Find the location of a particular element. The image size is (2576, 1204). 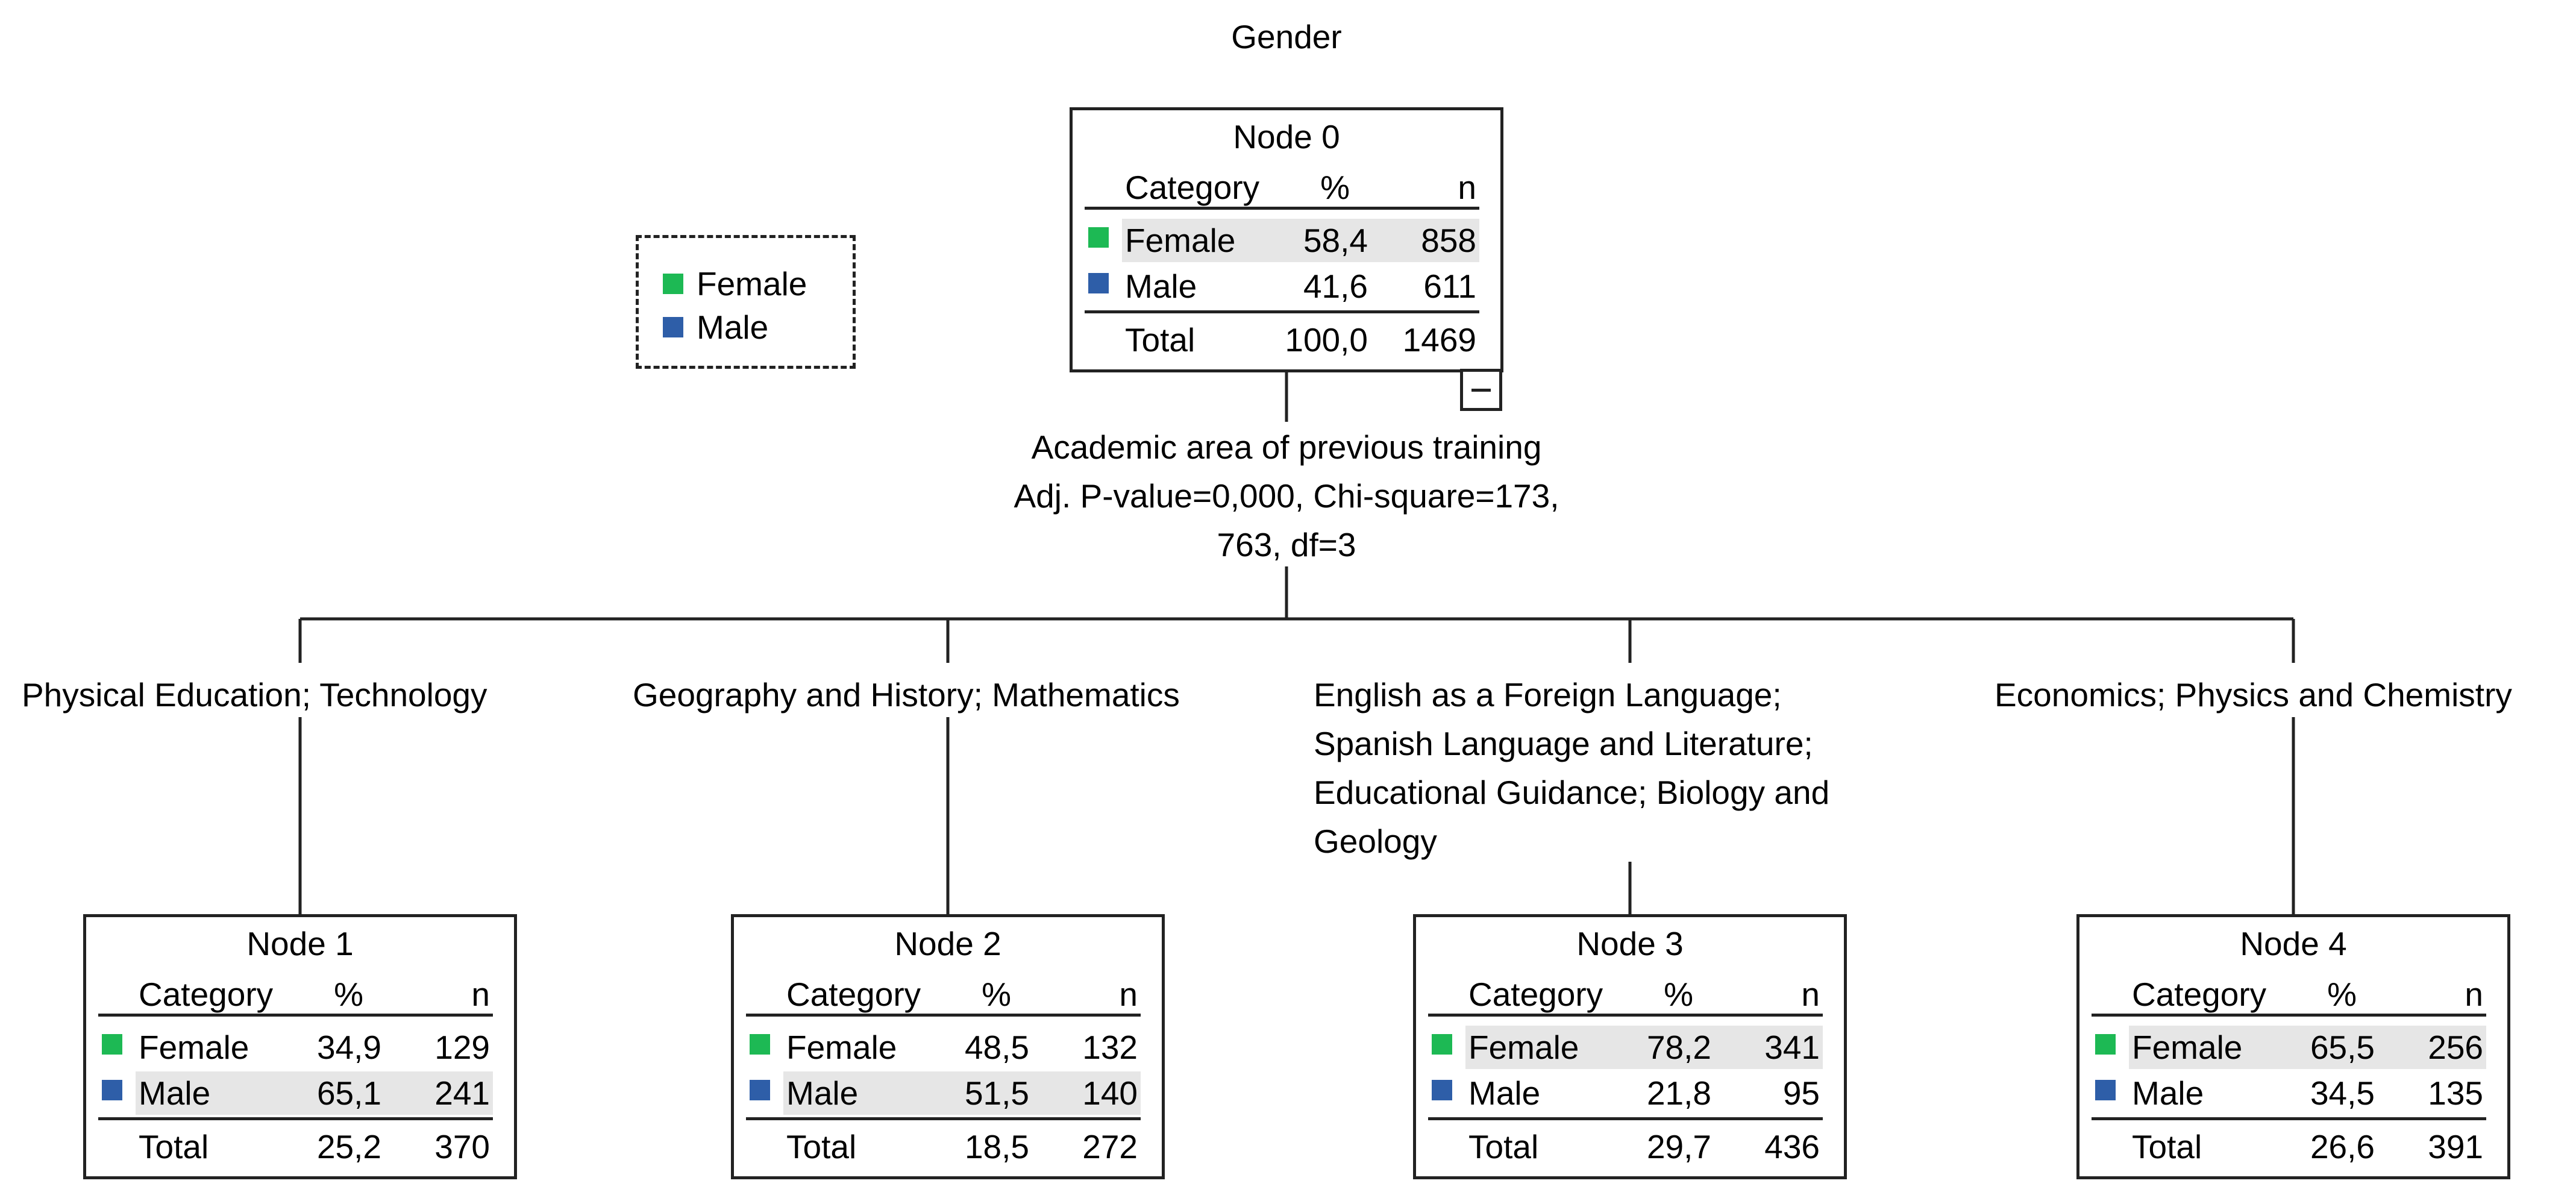

total-count: 272 is located at coordinates (1110, 1146).